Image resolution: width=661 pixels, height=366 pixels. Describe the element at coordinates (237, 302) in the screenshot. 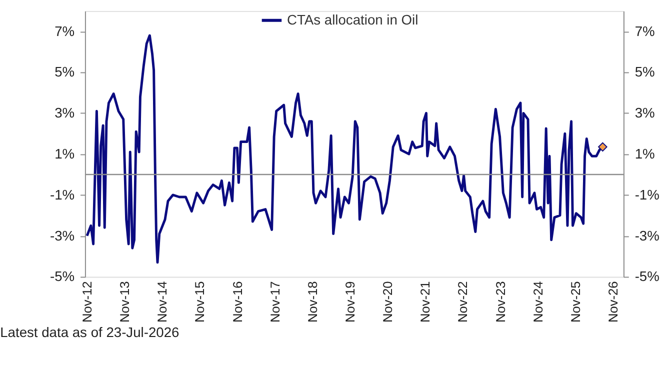

I see `x-tick-label: Nov-16` at that location.